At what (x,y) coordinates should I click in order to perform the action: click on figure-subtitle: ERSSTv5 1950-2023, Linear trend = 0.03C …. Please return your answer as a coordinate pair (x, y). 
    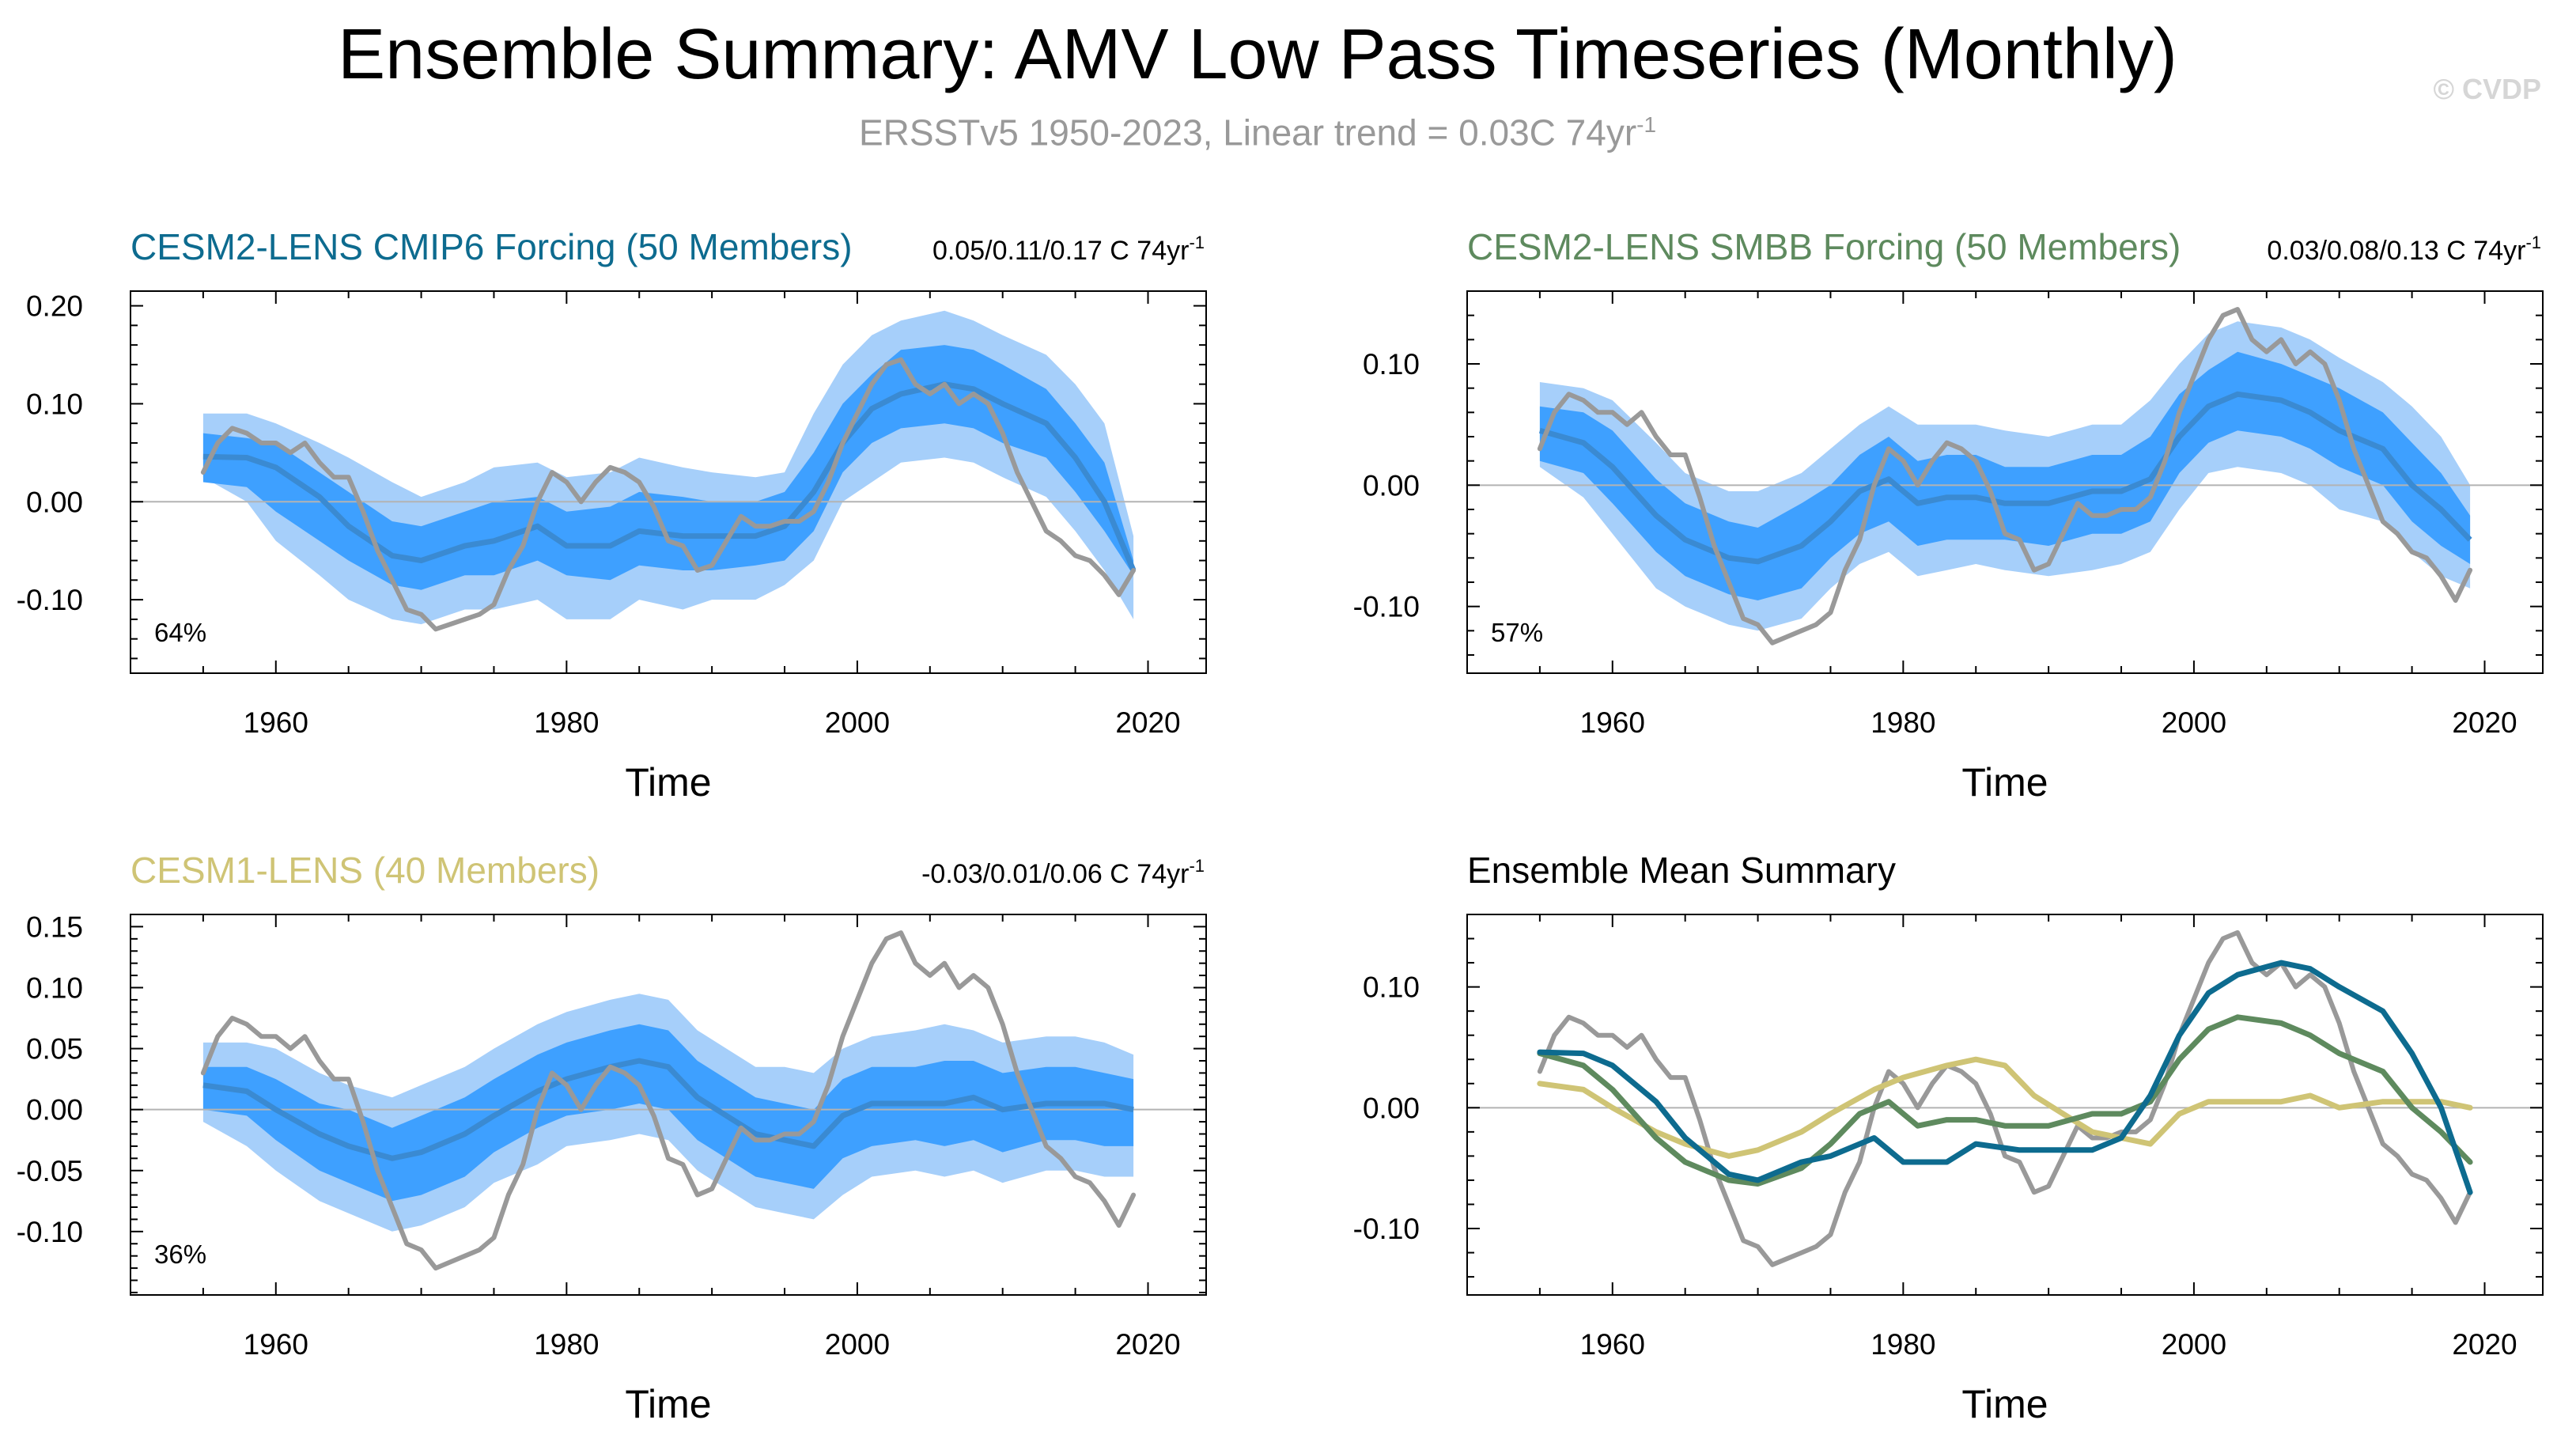
    Looking at the image, I should click on (1257, 128).